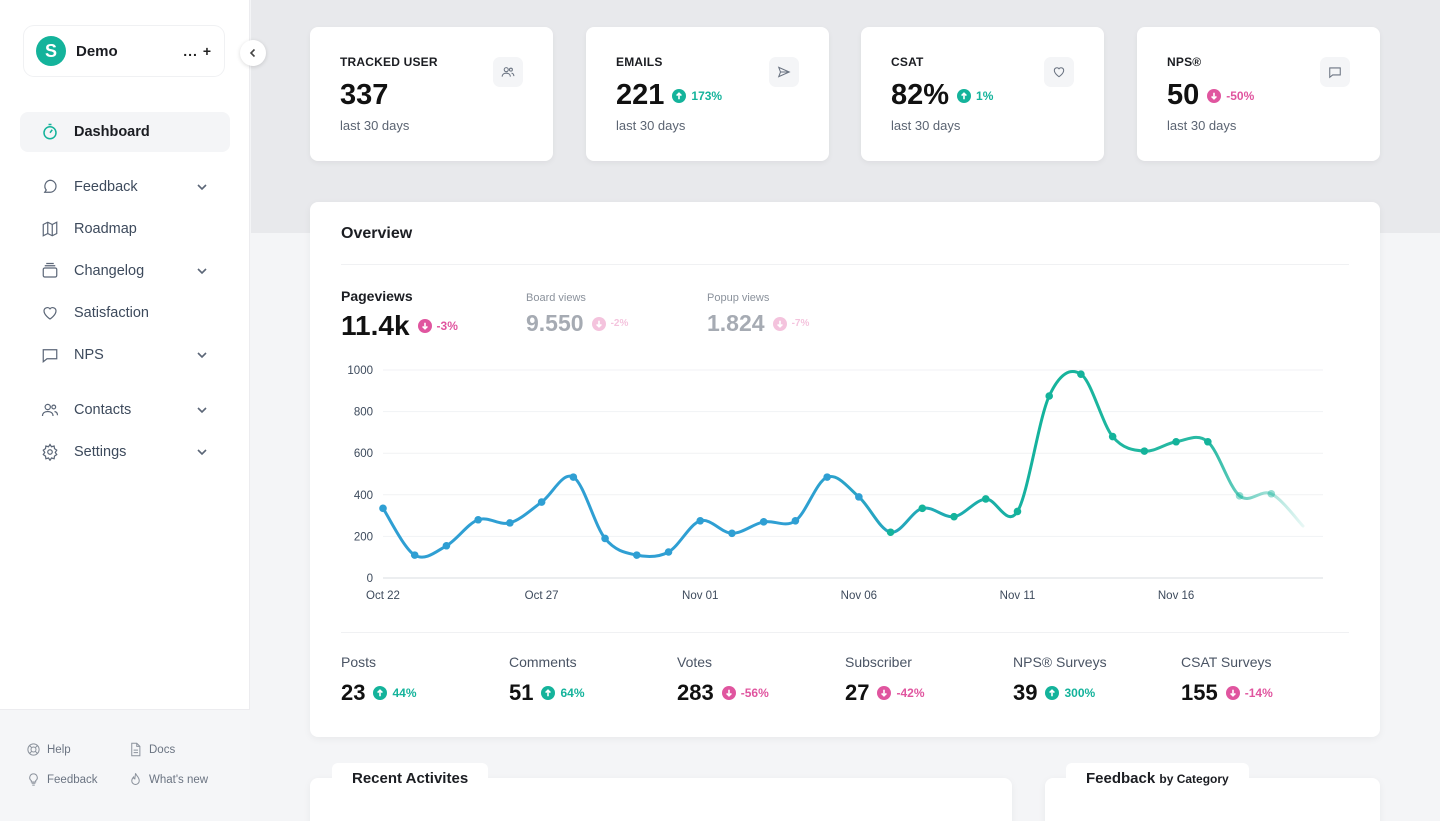 The height and width of the screenshot is (821, 1440). What do you see at coordinates (162, 749) in the screenshot?
I see `docs-label: Docs` at bounding box center [162, 749].